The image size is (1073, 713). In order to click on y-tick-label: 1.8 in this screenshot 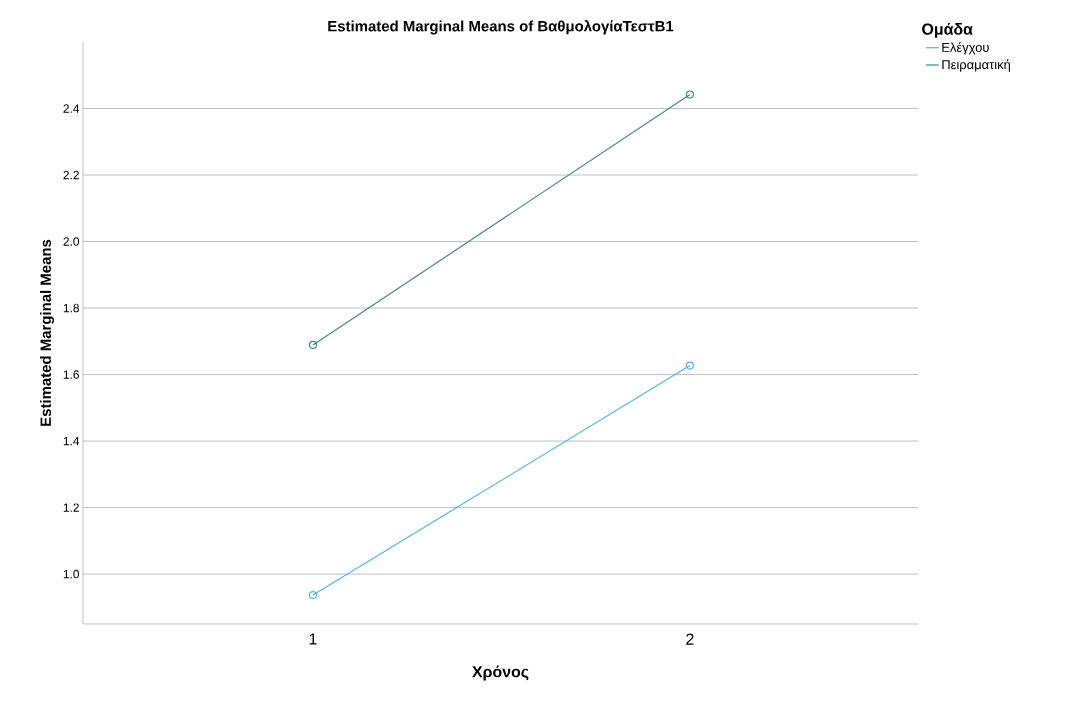, I will do `click(71, 308)`.